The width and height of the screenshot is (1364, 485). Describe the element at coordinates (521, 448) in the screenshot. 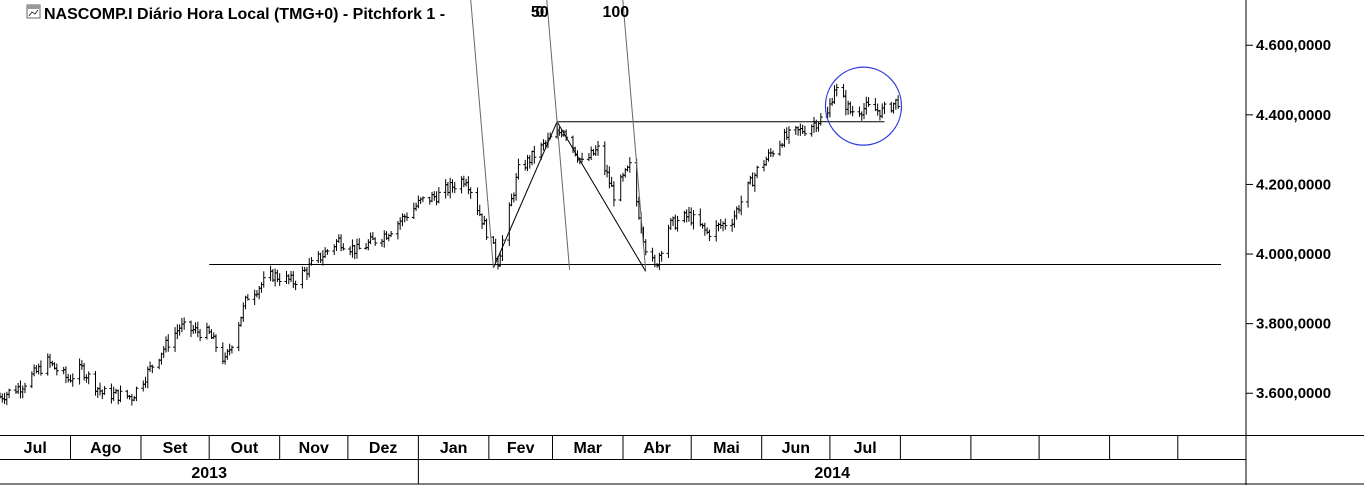

I see `month-label: Fev` at that location.